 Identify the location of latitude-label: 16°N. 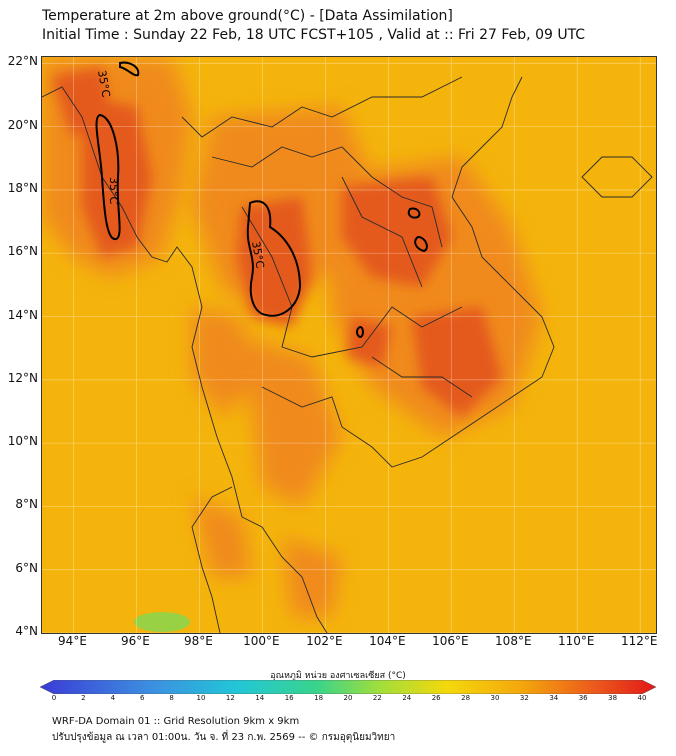
(22, 251).